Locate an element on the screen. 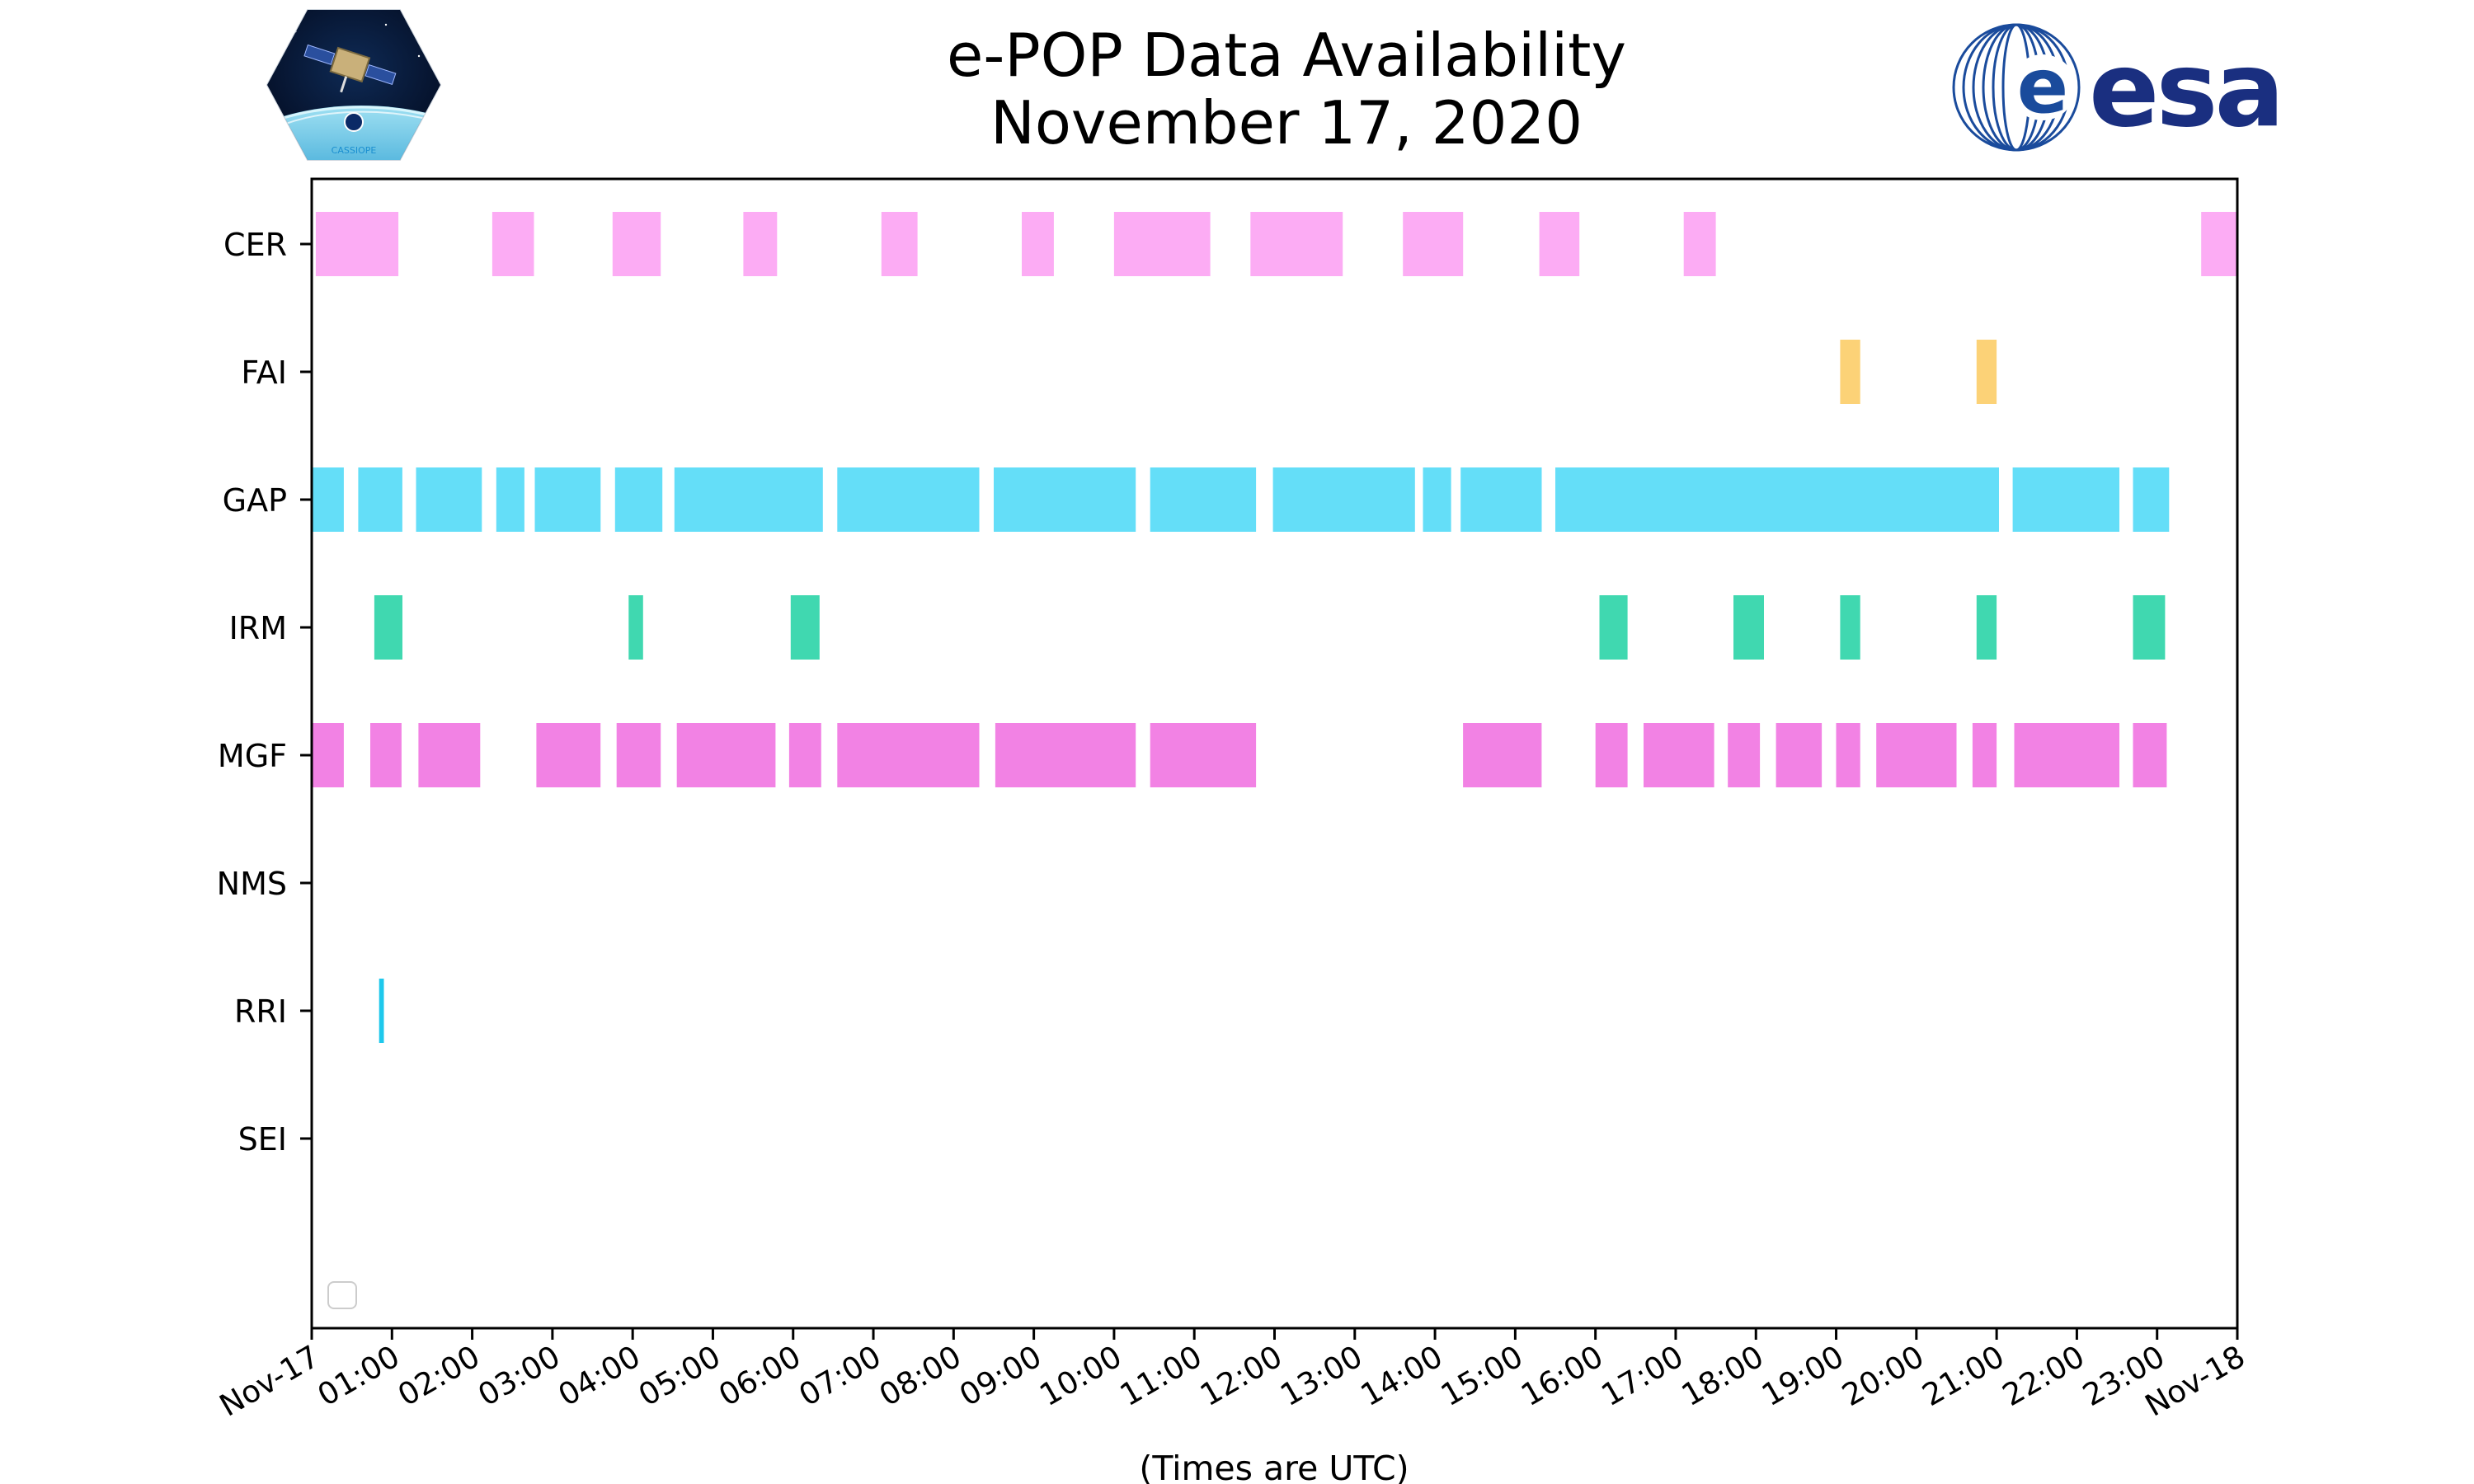 This screenshot has height=1484, width=2474. x-tick-label-3: 03:00 is located at coordinates (520, 1376).